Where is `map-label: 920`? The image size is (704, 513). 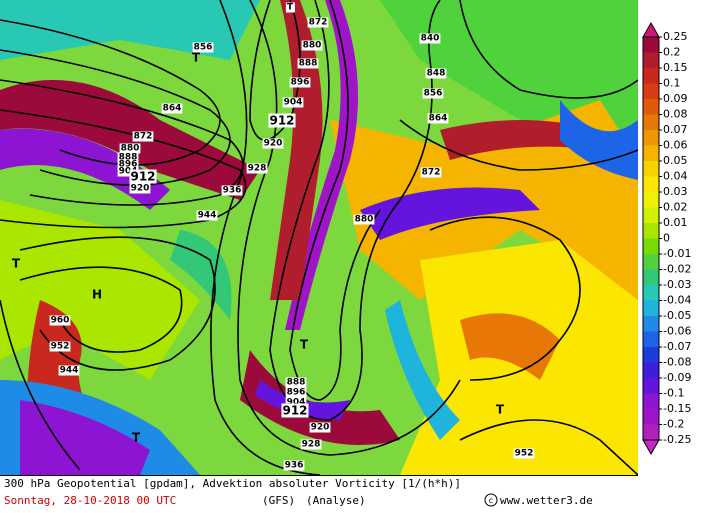
map-label: 920 is located at coordinates (140, 189).